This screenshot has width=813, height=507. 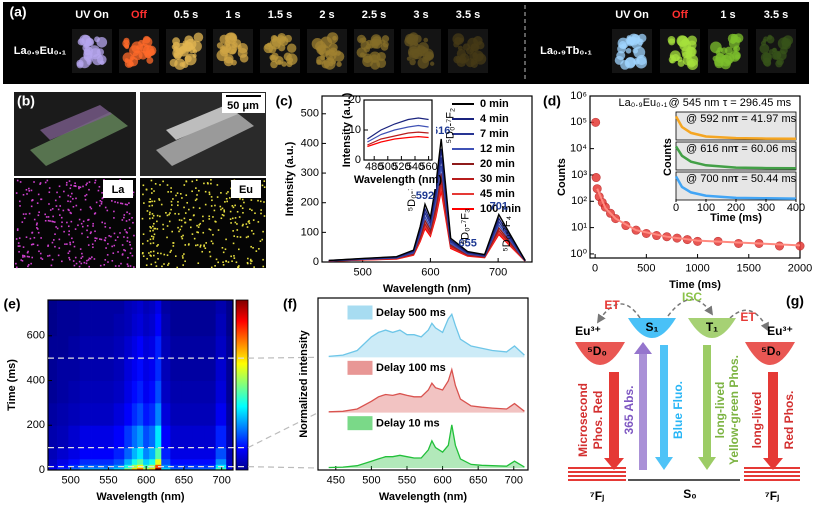 What do you see at coordinates (119, 190) in the screenshot?
I see `map-label: La` at bounding box center [119, 190].